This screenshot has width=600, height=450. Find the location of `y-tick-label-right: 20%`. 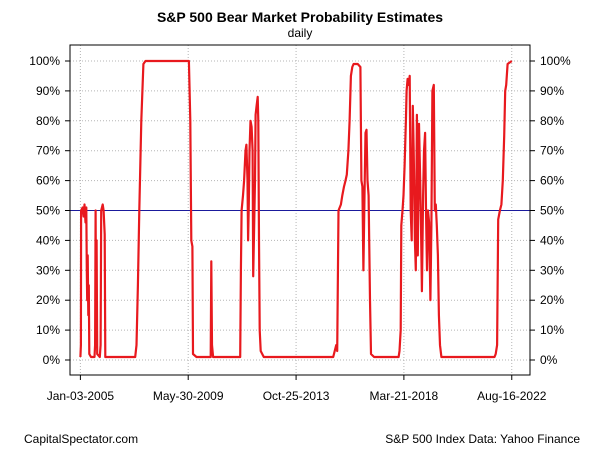

y-tick-label-right: 20% is located at coordinates (552, 300).